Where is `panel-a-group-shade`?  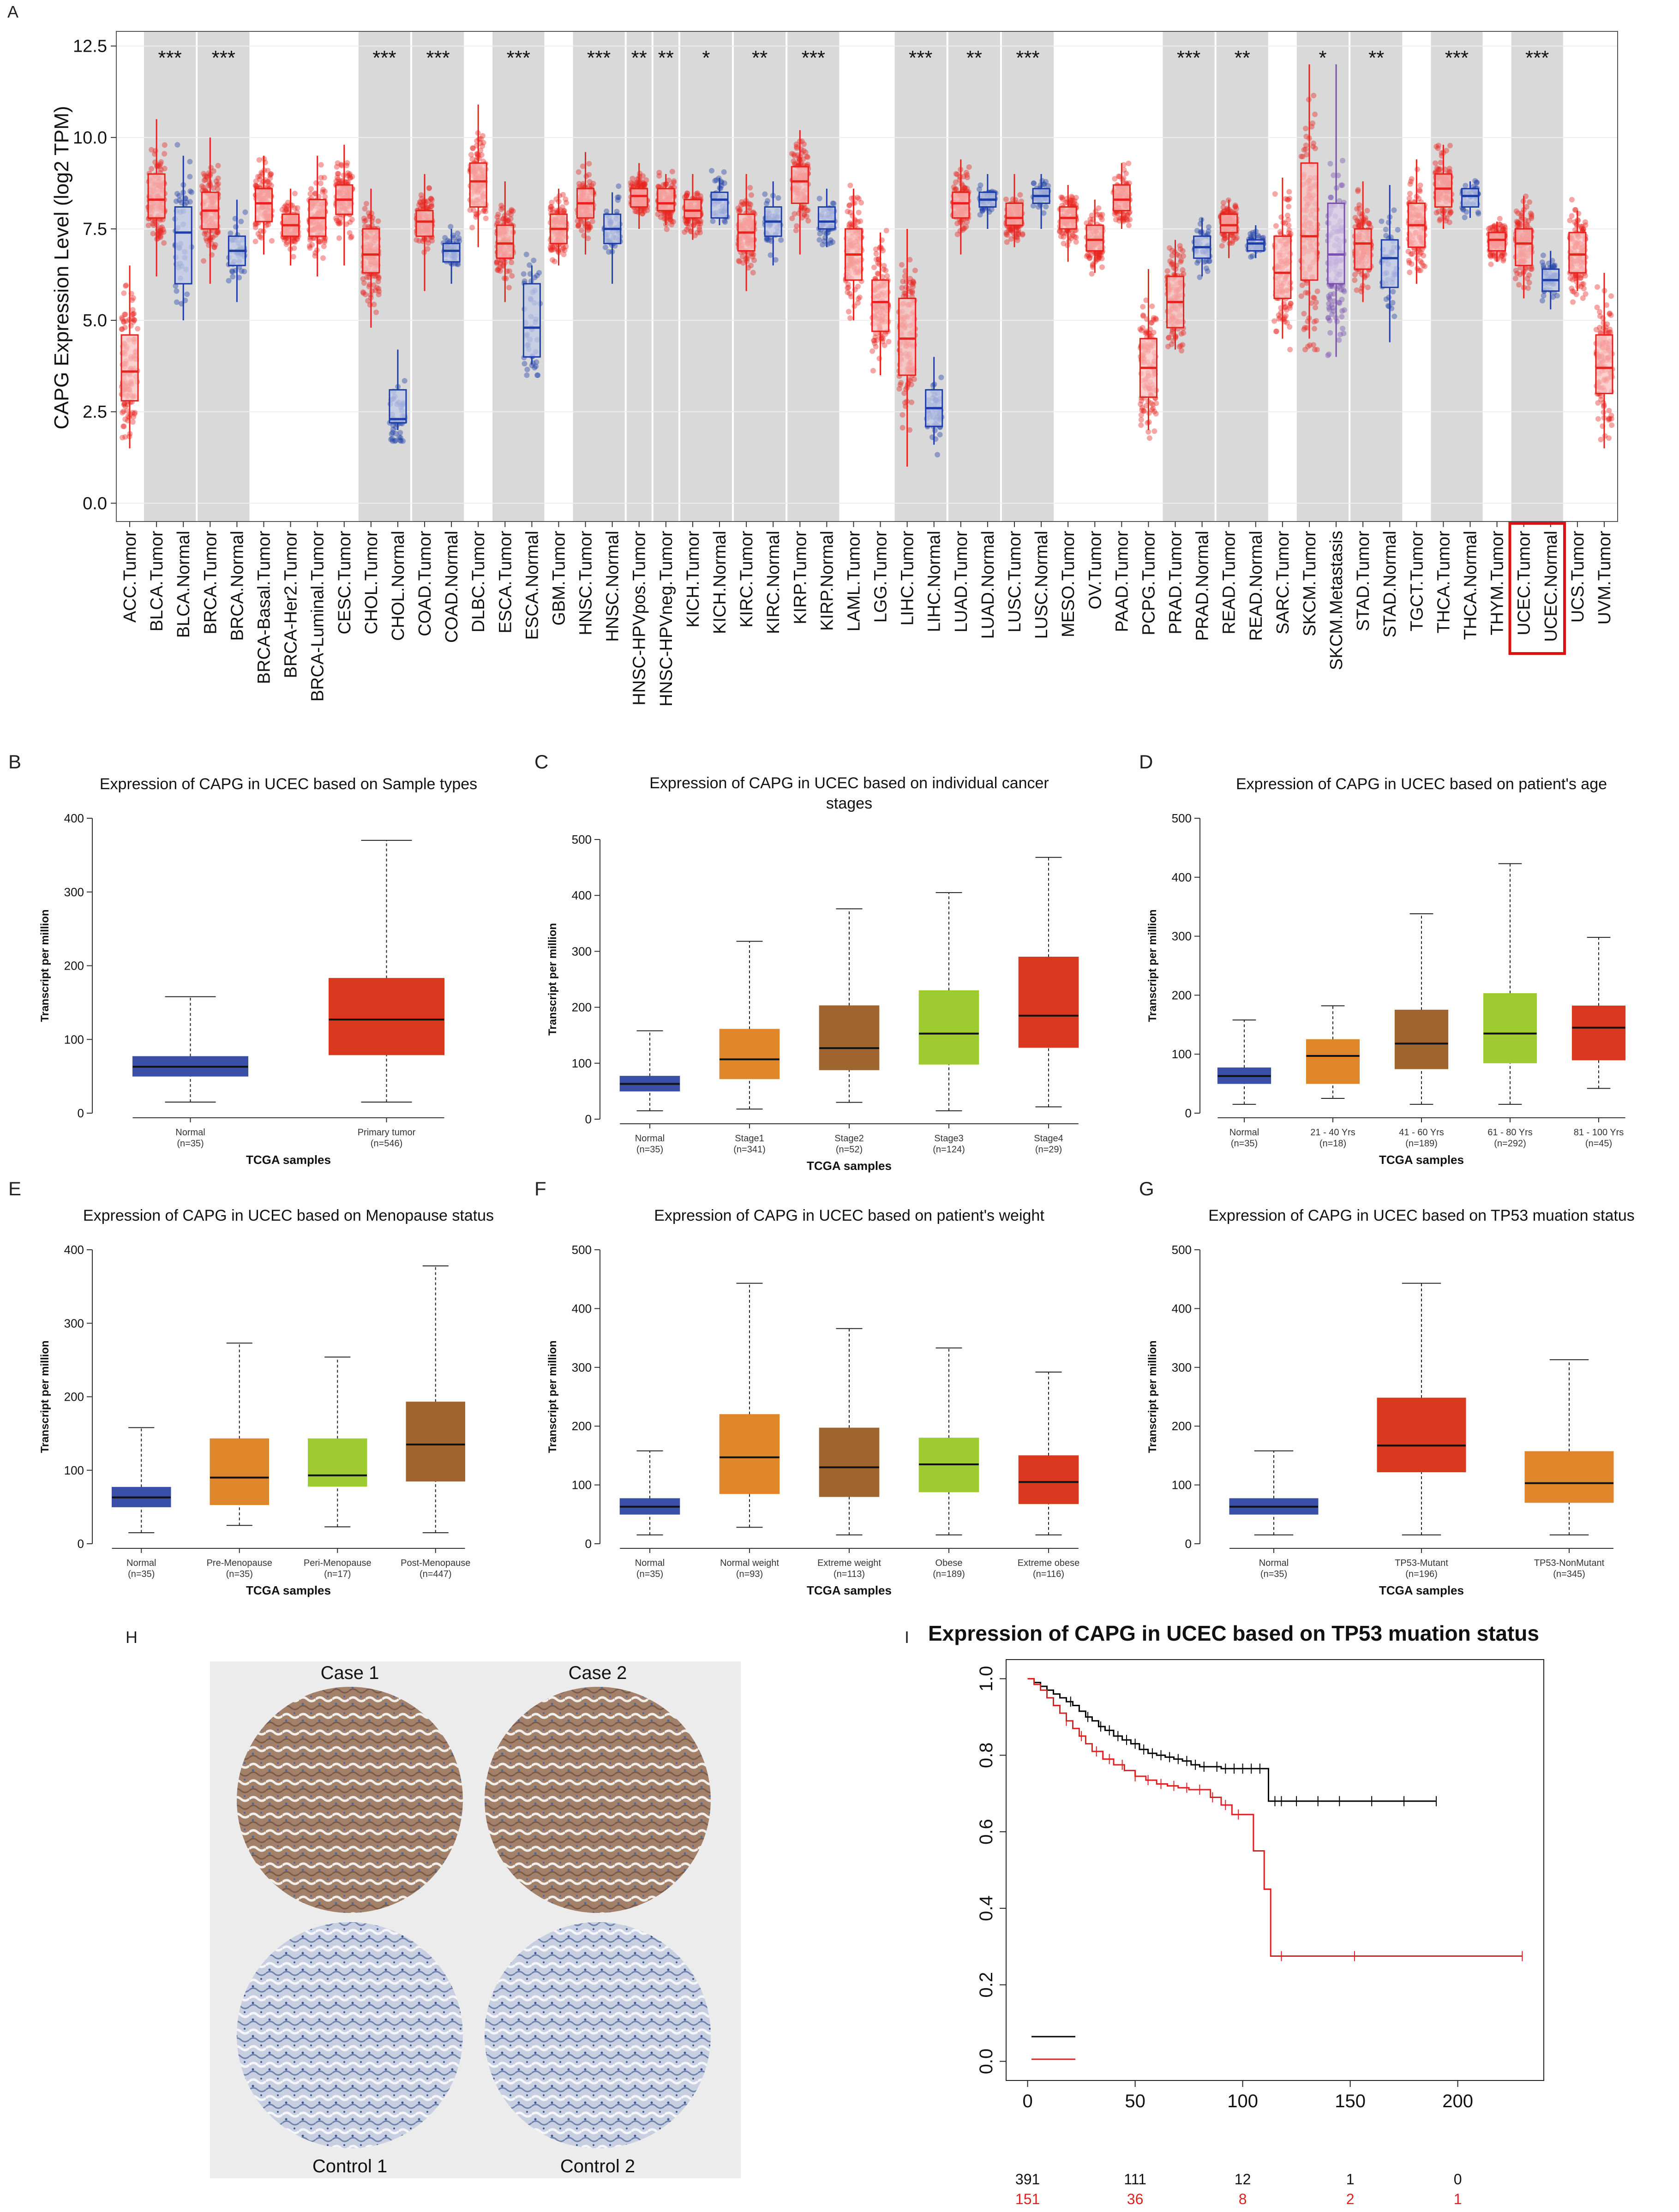
panel-a-group-shade is located at coordinates (438, 276).